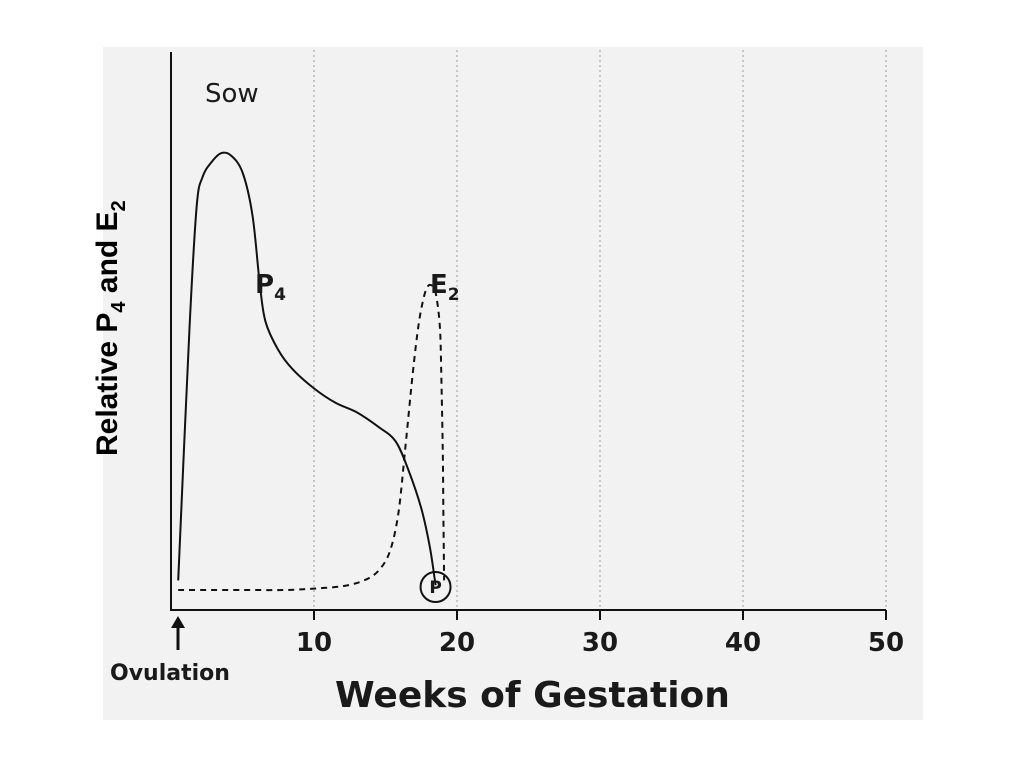 The width and height of the screenshot is (1024, 768). I want to click on series-line-p4, so click(307, 368).